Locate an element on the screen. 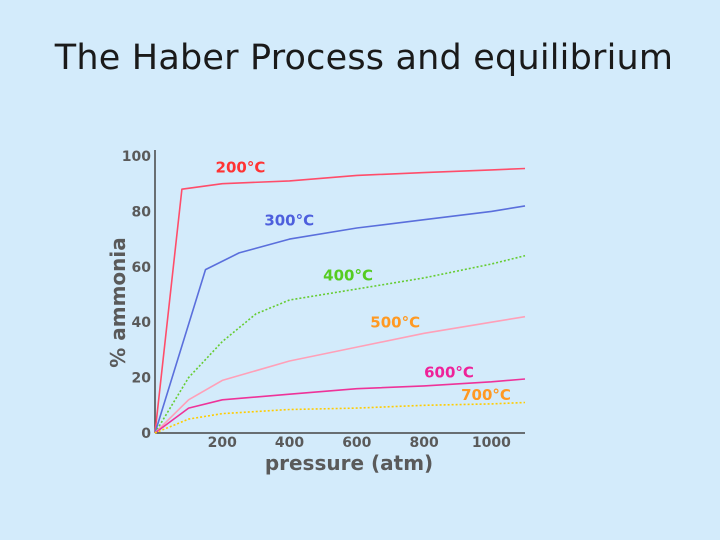 The height and width of the screenshot is (540, 720). x-tick-label: 200 is located at coordinates (222, 443).